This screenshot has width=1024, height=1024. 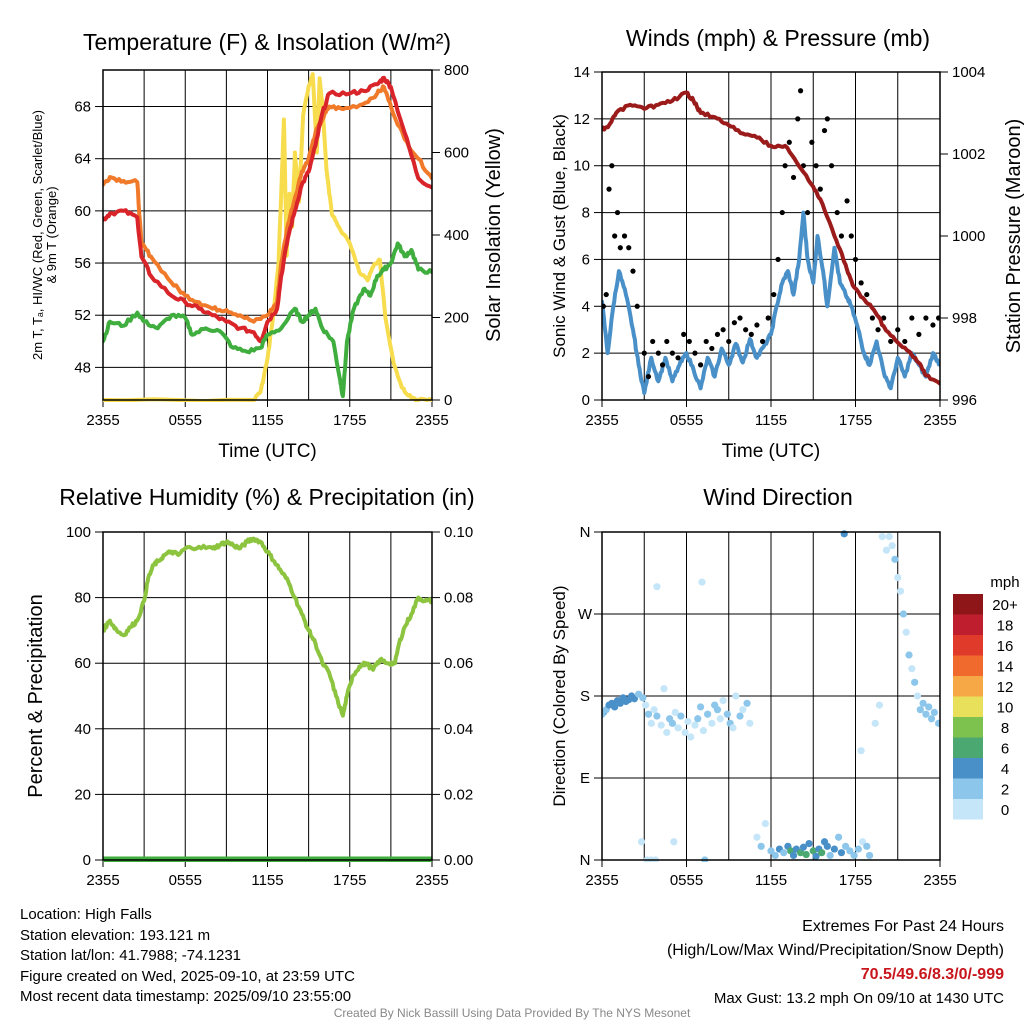 I want to click on series-line-9m-t, so click(x=267, y=204).